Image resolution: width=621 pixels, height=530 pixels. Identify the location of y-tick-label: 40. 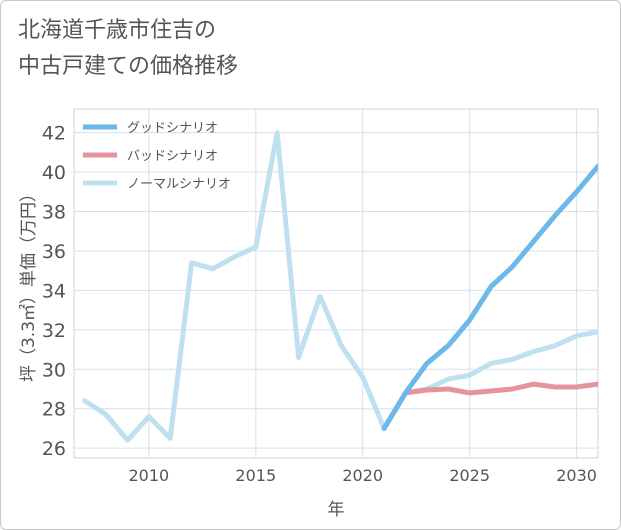
(54, 173).